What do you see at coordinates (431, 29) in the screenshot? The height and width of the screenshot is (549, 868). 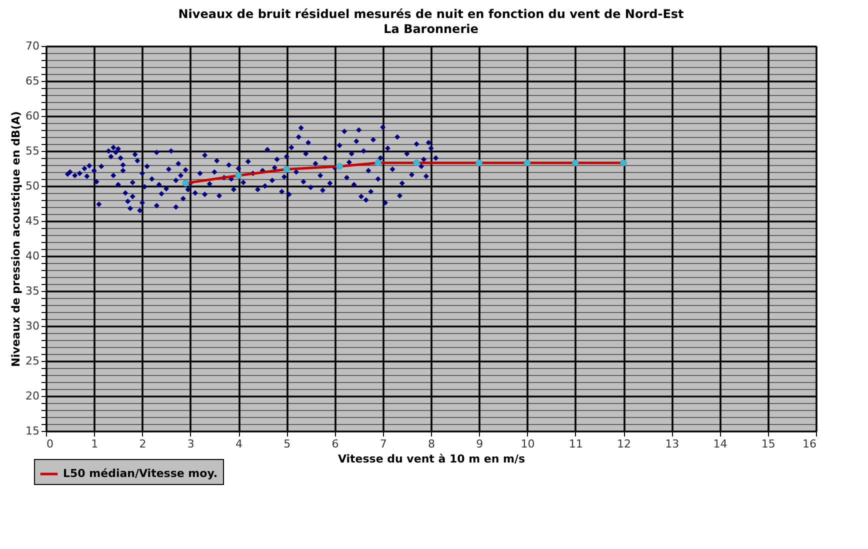 I see `chart-subtitle: La Baronnerie` at bounding box center [431, 29].